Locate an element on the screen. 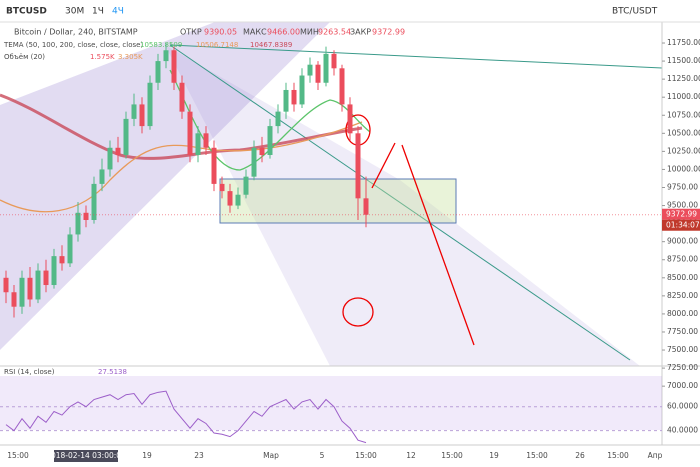  rsi-band is located at coordinates (331, 403).